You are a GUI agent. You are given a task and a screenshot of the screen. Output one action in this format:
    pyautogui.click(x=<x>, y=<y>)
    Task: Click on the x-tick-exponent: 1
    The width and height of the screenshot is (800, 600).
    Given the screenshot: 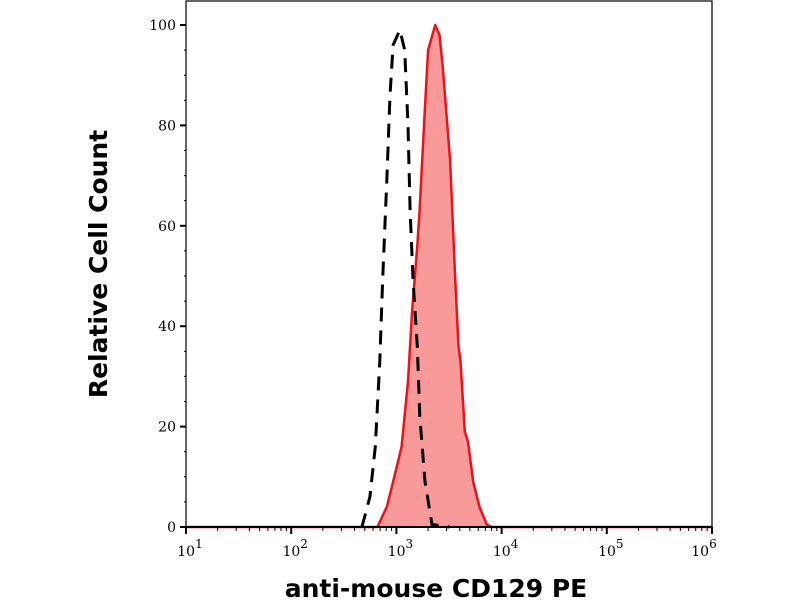 What is the action you would take?
    pyautogui.click(x=199, y=544)
    